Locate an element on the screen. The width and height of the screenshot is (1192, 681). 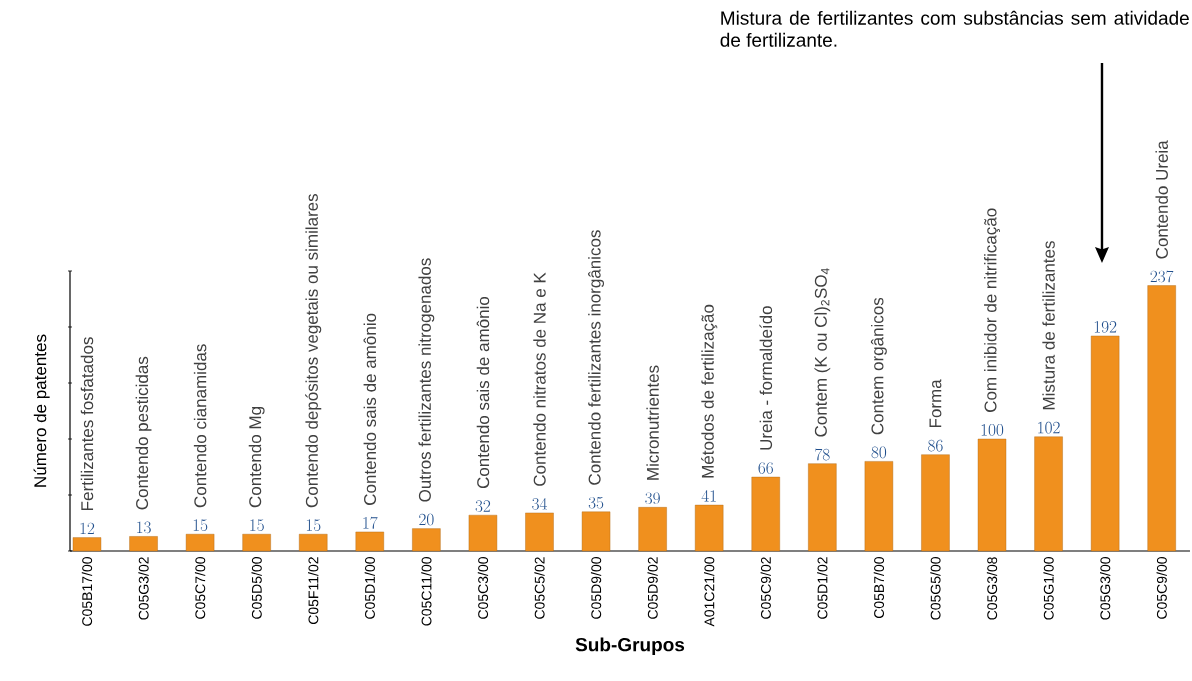
annotation: Contendo nitratos de Na e K is located at coordinates (539, 379).